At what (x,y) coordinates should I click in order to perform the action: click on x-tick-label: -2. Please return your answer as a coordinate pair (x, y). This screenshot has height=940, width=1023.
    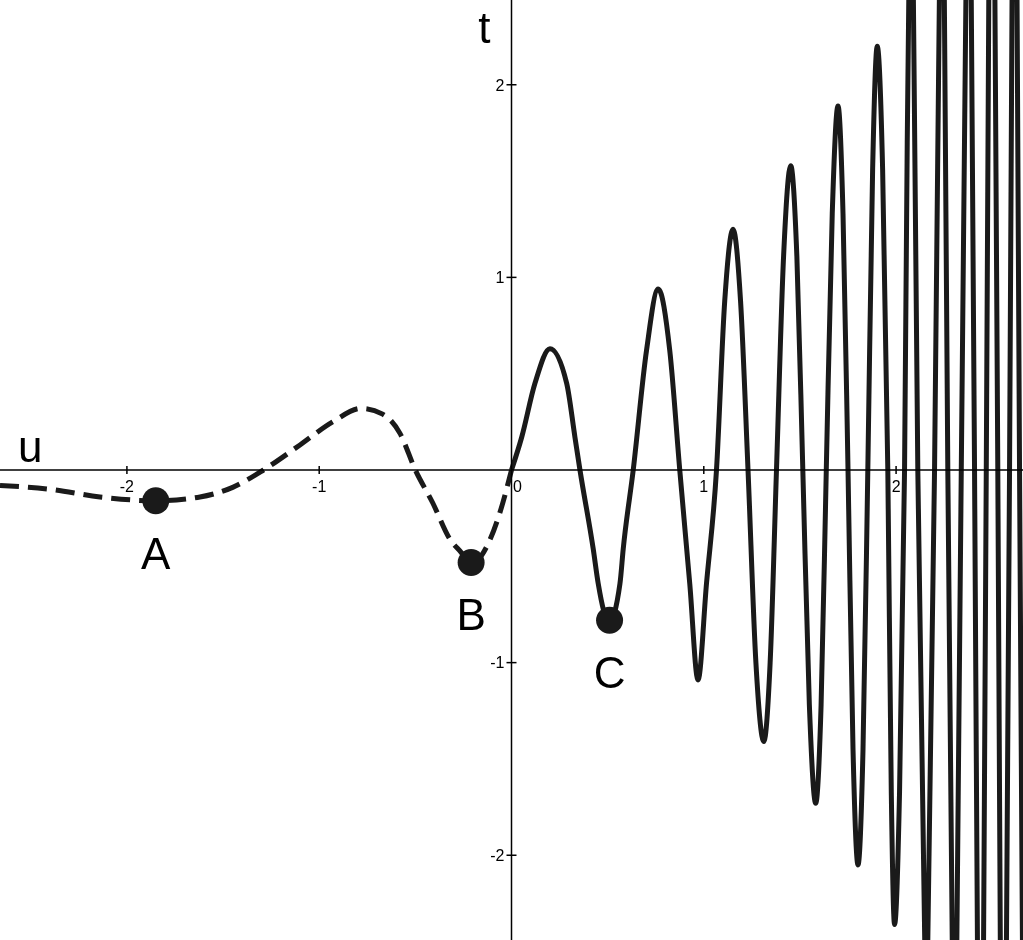
    Looking at the image, I should click on (127, 486).